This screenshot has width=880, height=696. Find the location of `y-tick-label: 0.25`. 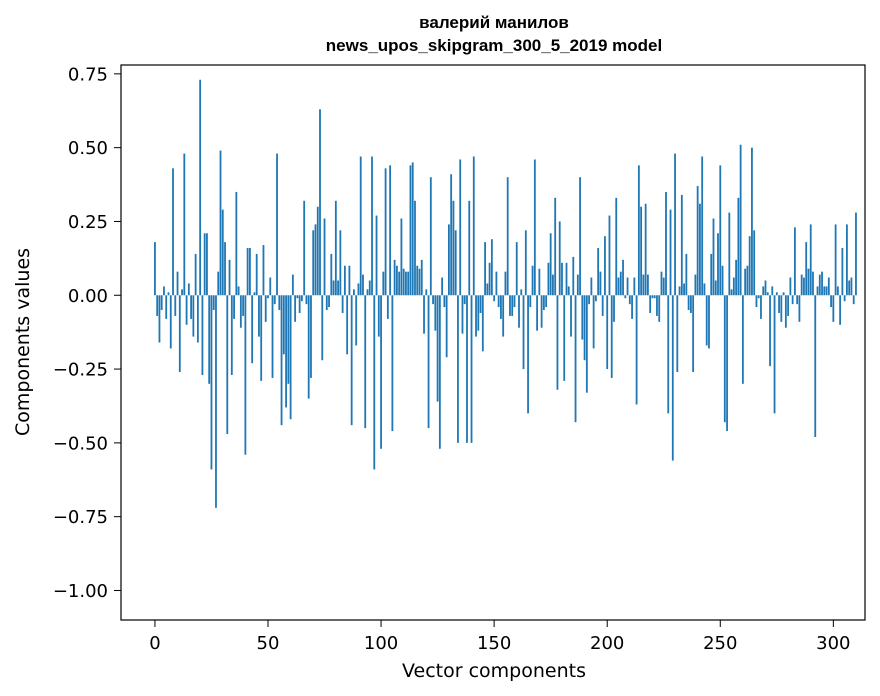

y-tick-label: 0.25 is located at coordinates (88, 222).